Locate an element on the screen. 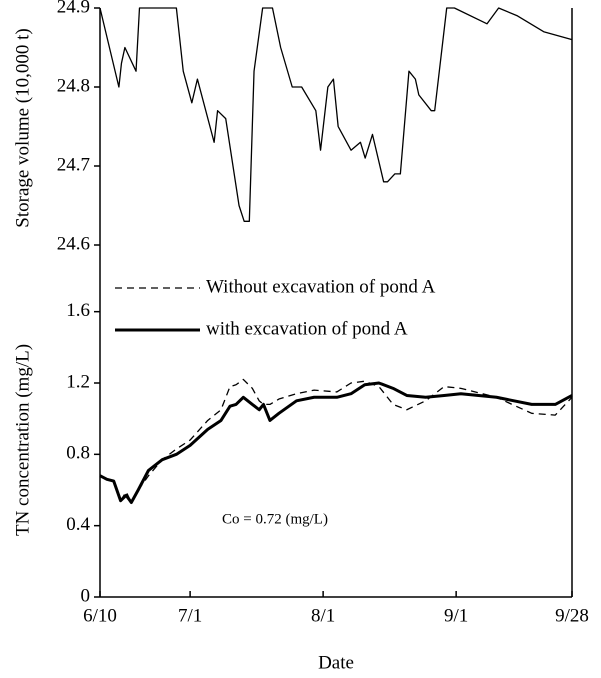 The image size is (601, 678). y-axis-title: Storage volume (10,000 t) is located at coordinates (22, 127).